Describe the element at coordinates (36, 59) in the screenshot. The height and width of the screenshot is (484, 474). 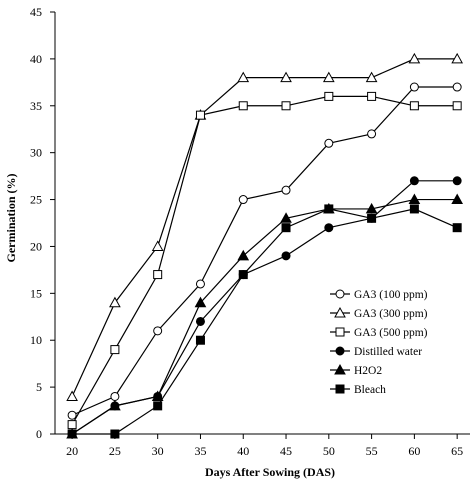
I see `y-tick-label: 40` at that location.